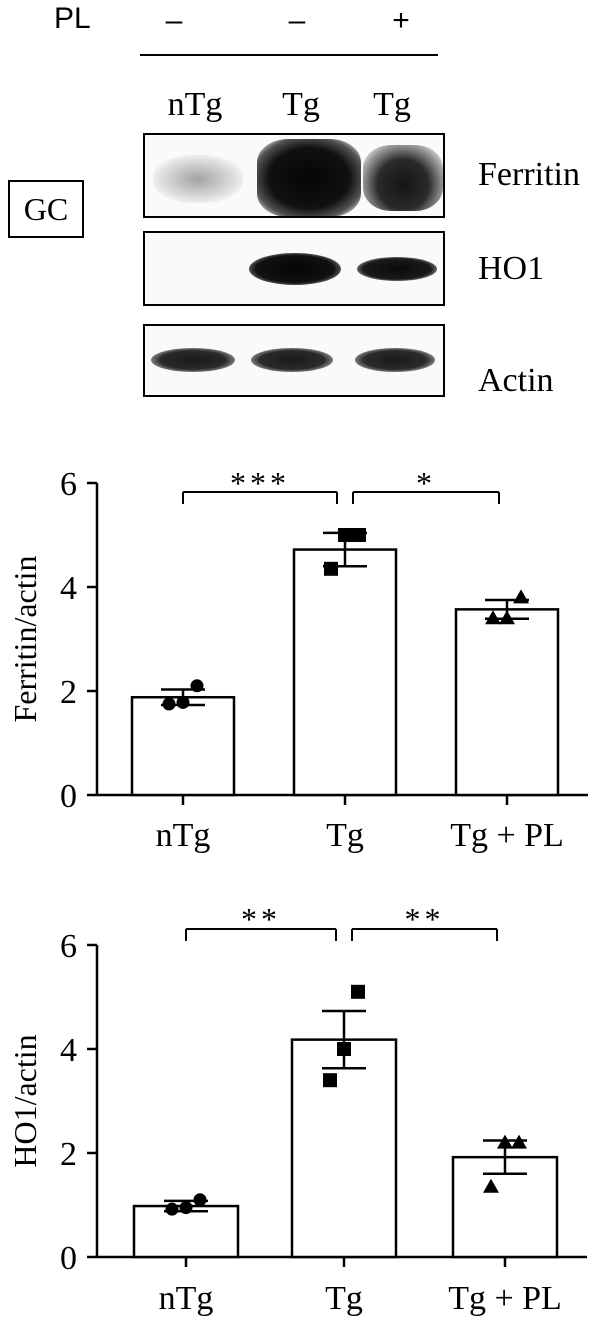  I want to click on lane-label-1: nTg, so click(195, 104).